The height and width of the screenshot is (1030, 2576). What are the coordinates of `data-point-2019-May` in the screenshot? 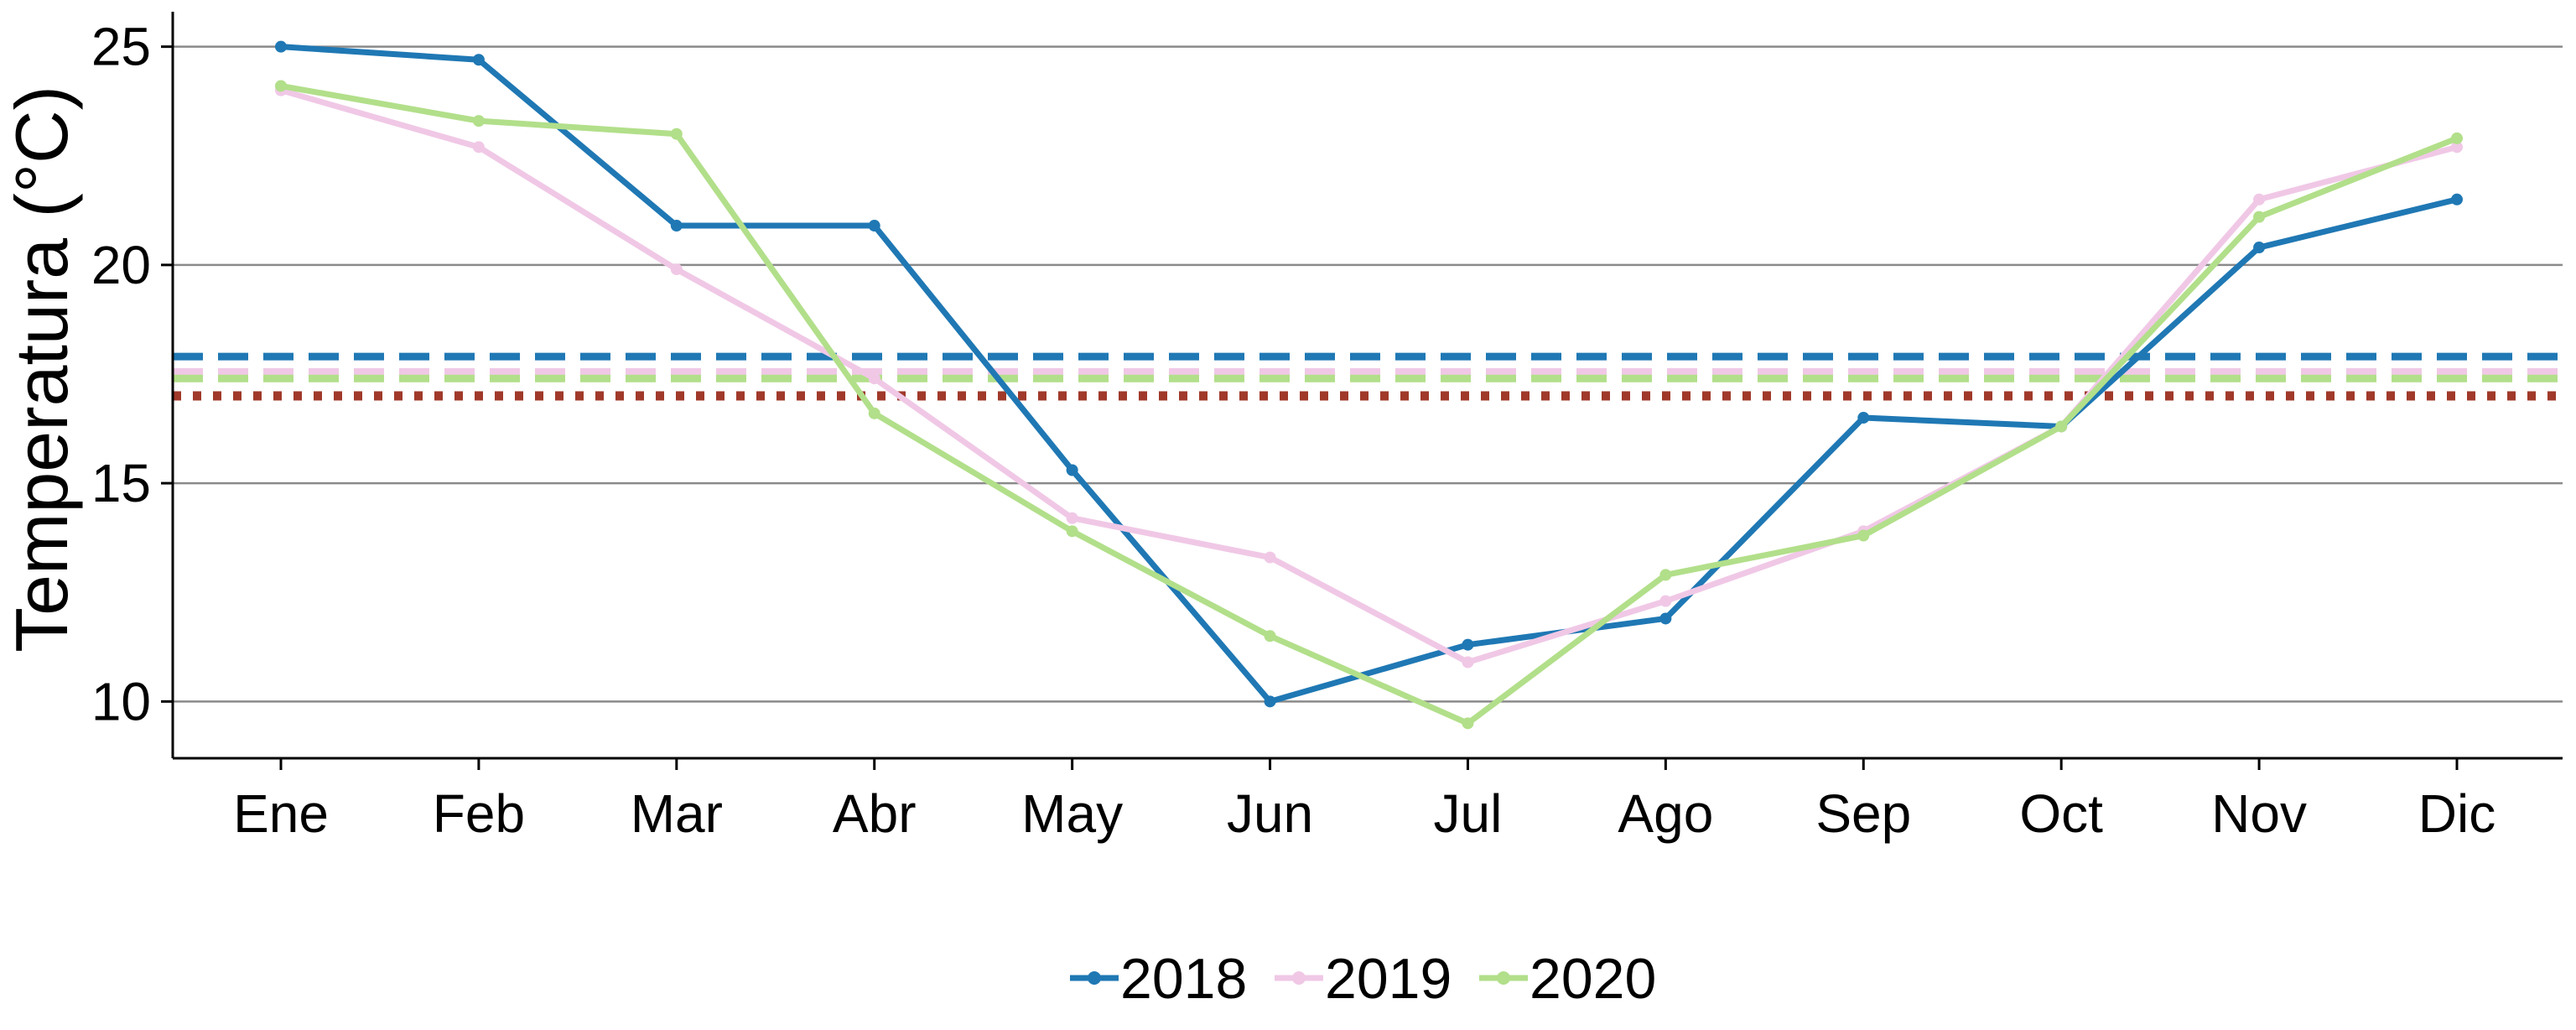 It's located at (1072, 518).